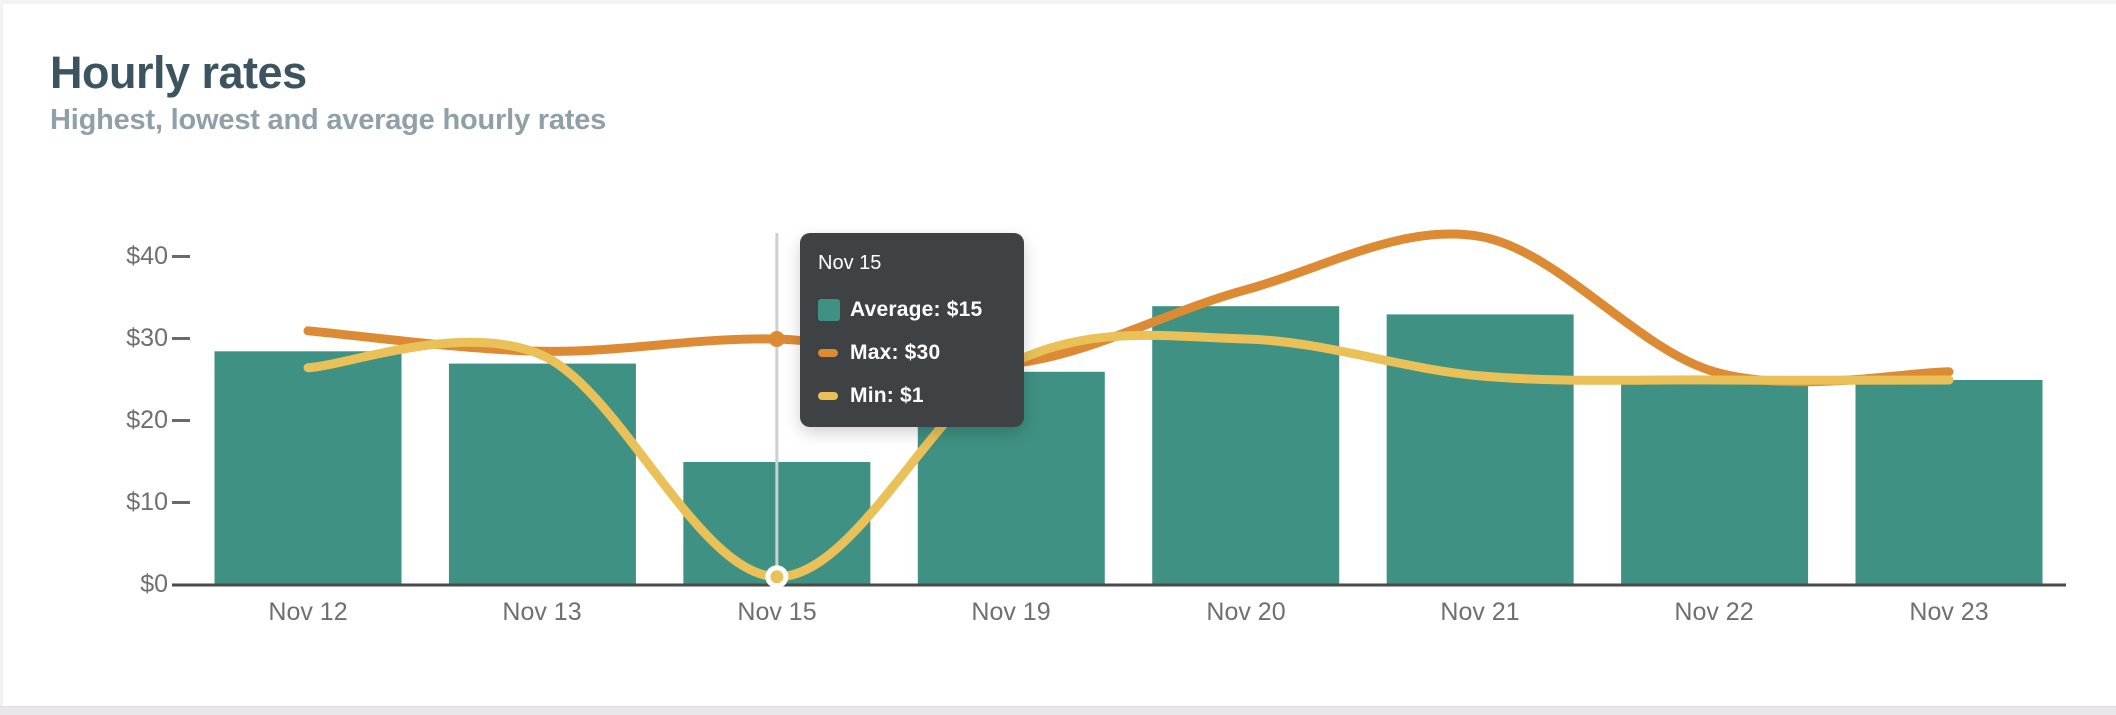 This screenshot has height=715, width=2116. Describe the element at coordinates (1949, 612) in the screenshot. I see `x-tick-label-nov-23: Nov 23` at that location.